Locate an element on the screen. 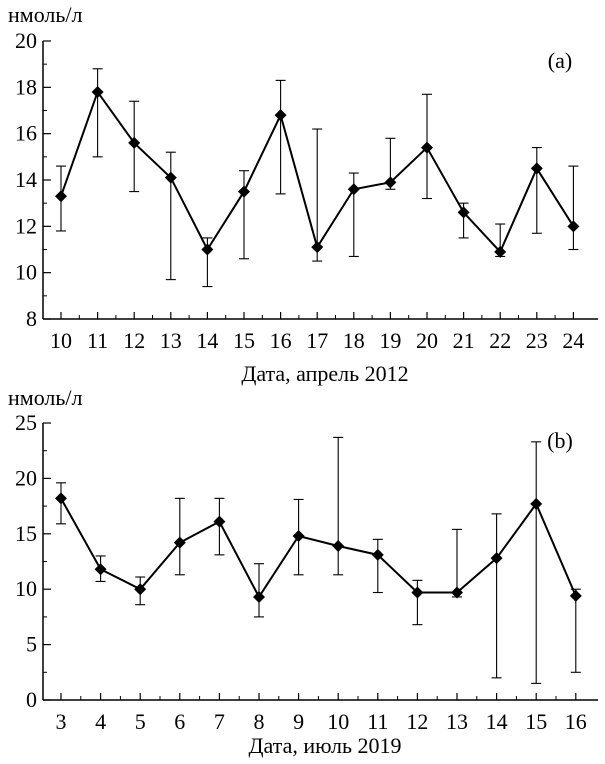 The height and width of the screenshot is (764, 605). x-tick-label-b: 13 is located at coordinates (457, 721).